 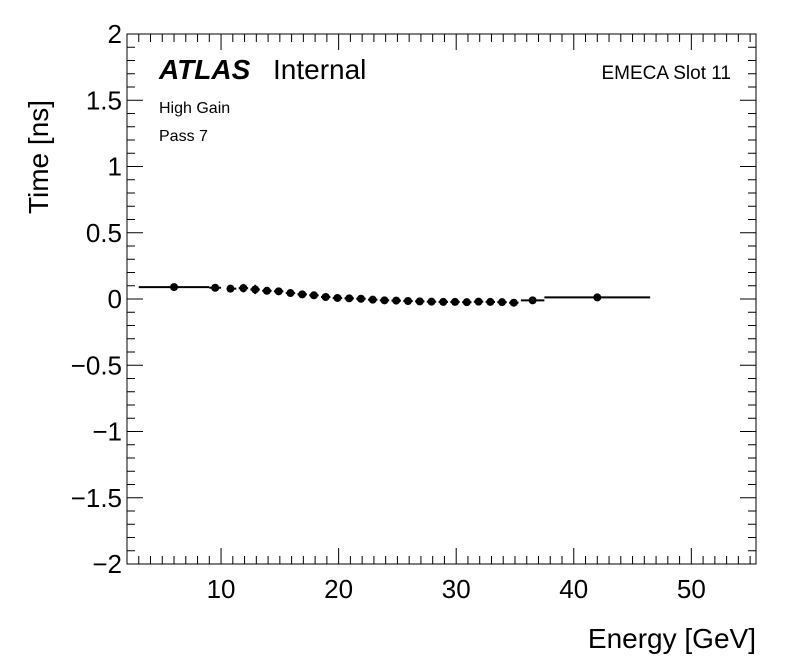 What do you see at coordinates (386, 295) in the screenshot?
I see `data-points` at bounding box center [386, 295].